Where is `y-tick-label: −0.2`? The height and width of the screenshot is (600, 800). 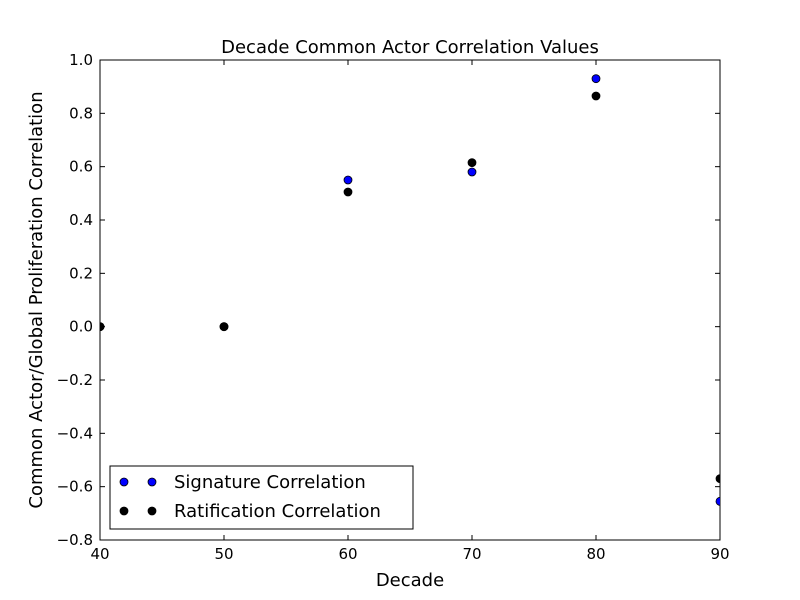
y-tick-label: −0.2 is located at coordinates (75, 380).